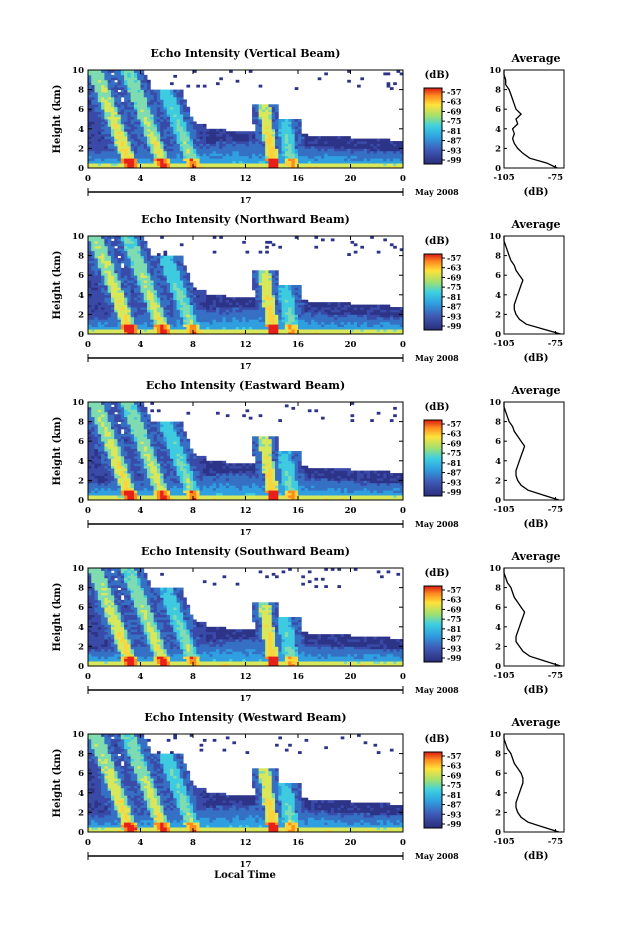 The width and height of the screenshot is (617, 929). What do you see at coordinates (535, 58) in the screenshot?
I see `average-title: Average` at bounding box center [535, 58].